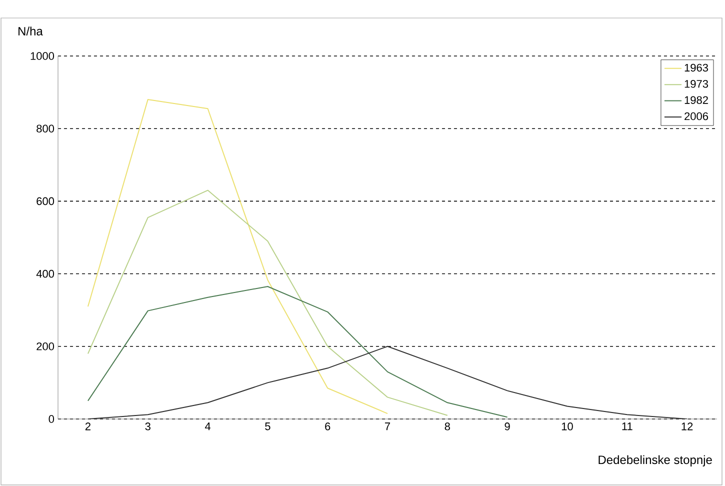 Image resolution: width=725 pixels, height=486 pixels. Describe the element at coordinates (696, 116) in the screenshot. I see `legend-label: 2006` at that location.